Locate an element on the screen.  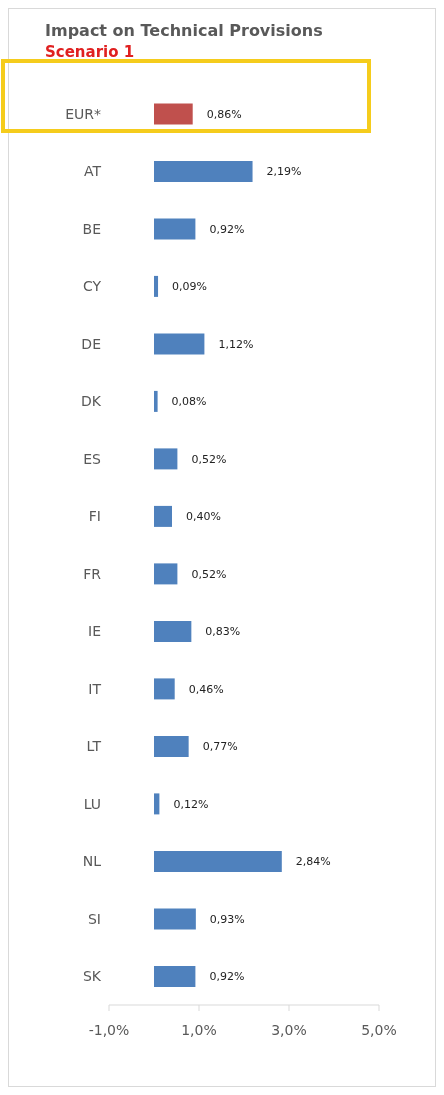
y-tick-label: SK is located at coordinates (92, 976).